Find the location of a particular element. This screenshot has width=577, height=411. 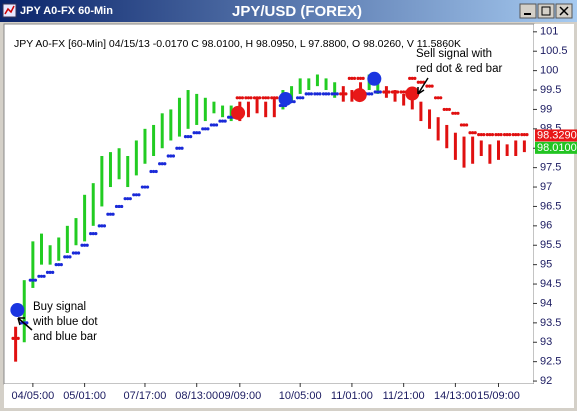

y-tick-label: 96.5 is located at coordinates (550, 206).